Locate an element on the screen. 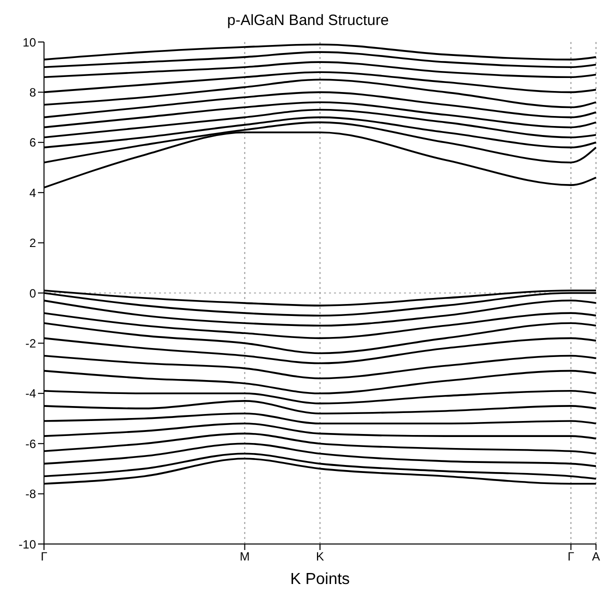 This screenshot has height=603, width=616. x-tick-label: K is located at coordinates (320, 557).